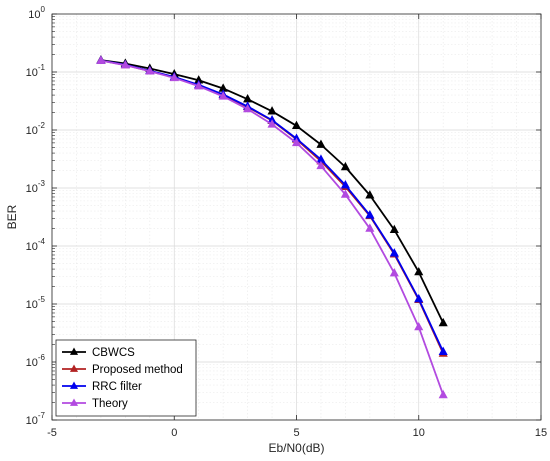 The width and height of the screenshot is (550, 461). What do you see at coordinates (174, 433) in the screenshot?
I see `x-tick-label: 0` at bounding box center [174, 433].